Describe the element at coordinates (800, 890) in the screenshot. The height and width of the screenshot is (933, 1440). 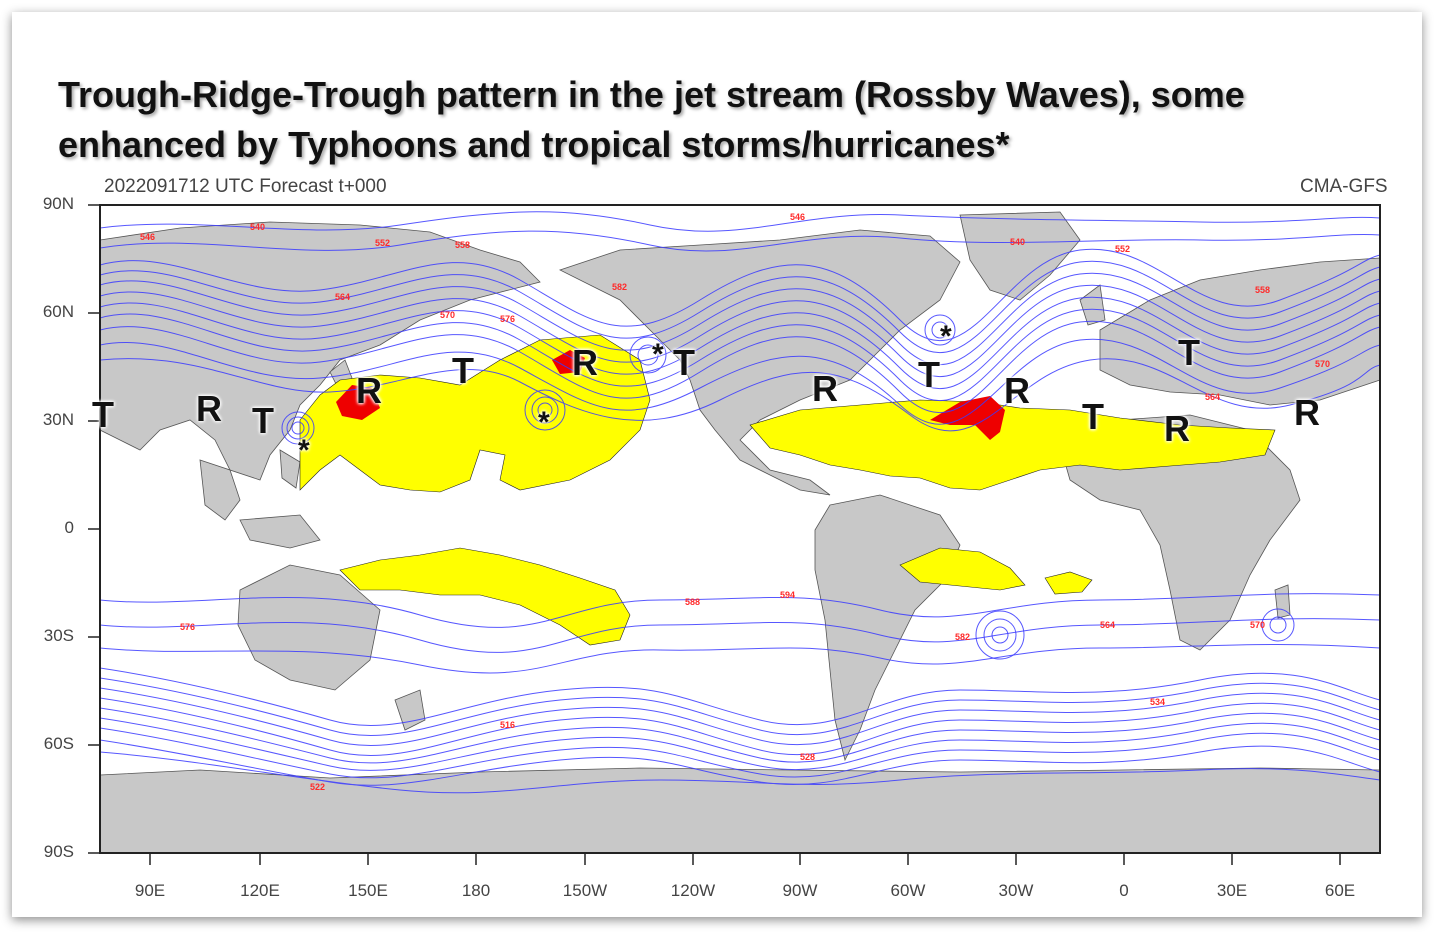
I see `lon-label-90w: 90W` at that location.